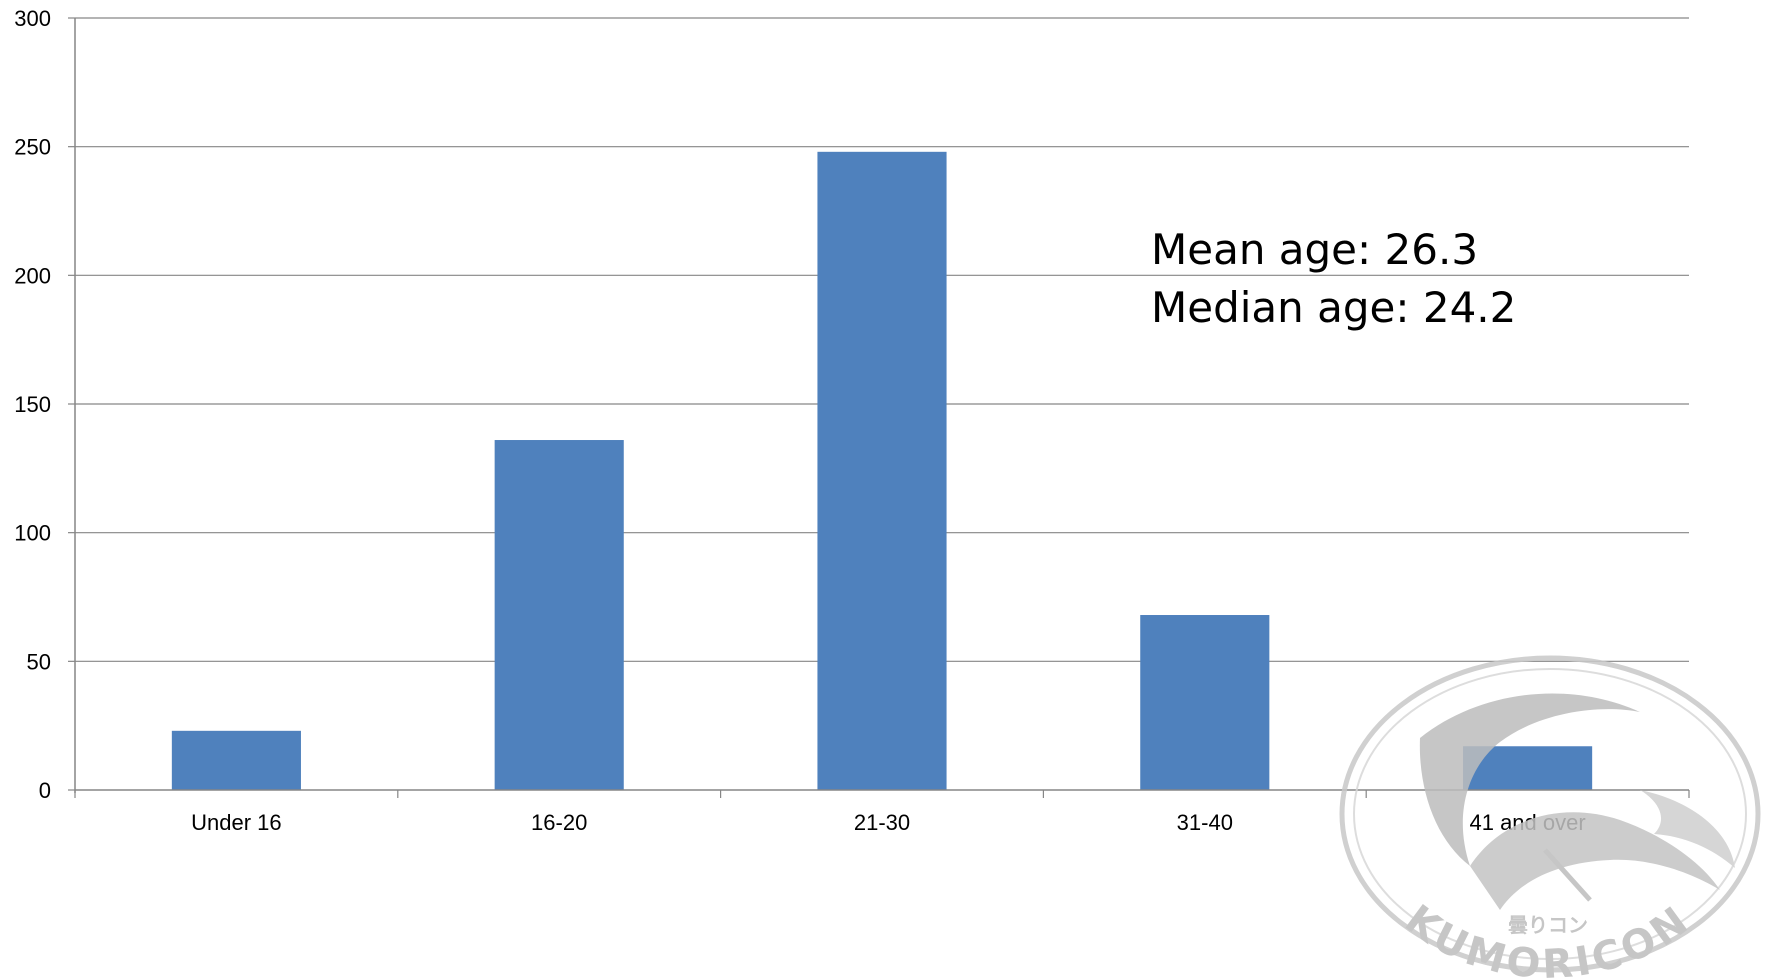  Describe the element at coordinates (32, 147) in the screenshot. I see `y-tick-label: 250` at that location.